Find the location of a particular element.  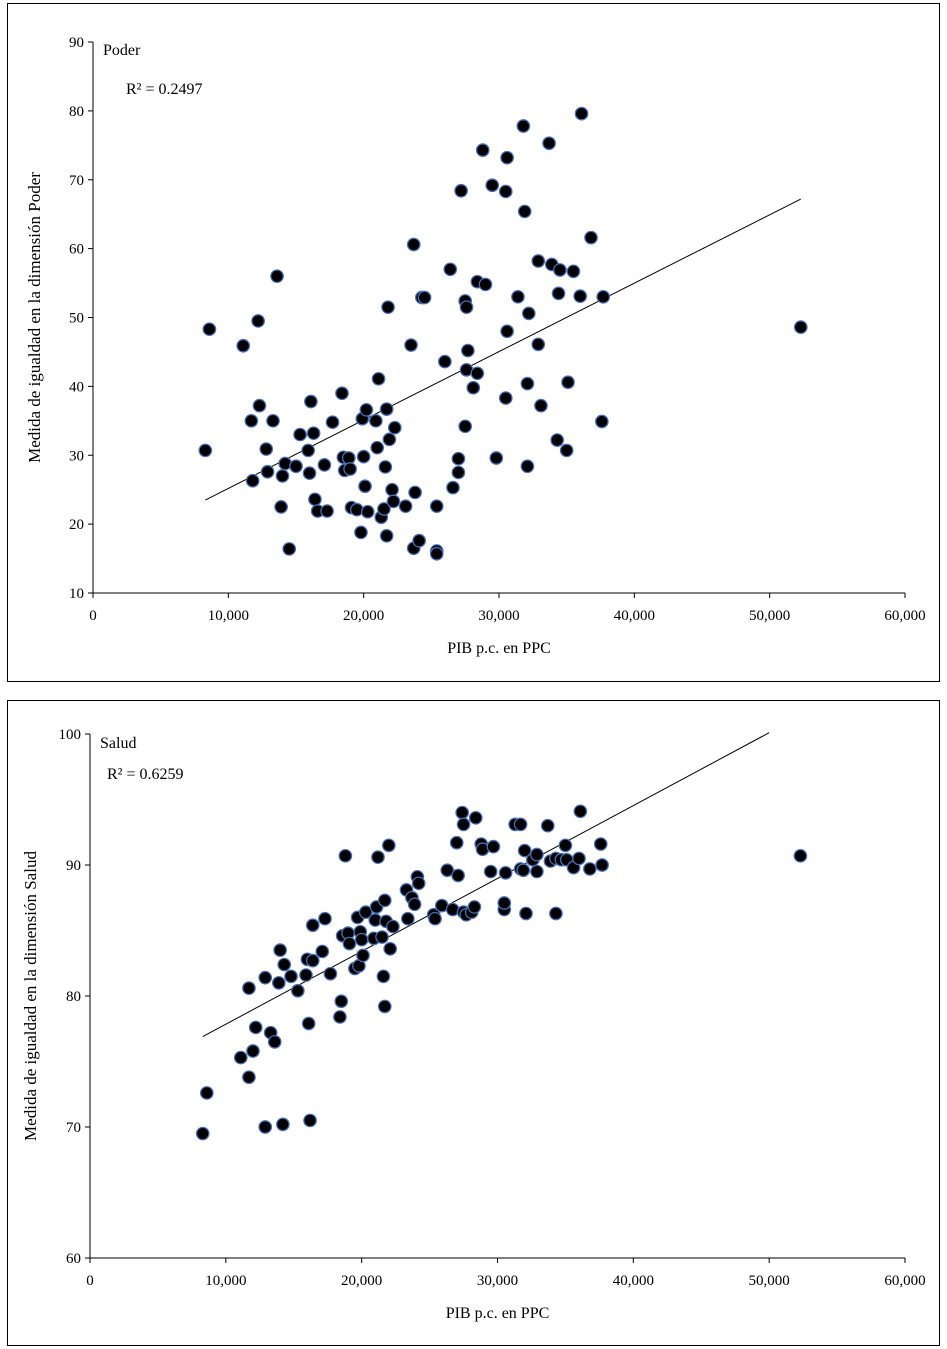

y-tick-label: 10 is located at coordinates (76, 594).